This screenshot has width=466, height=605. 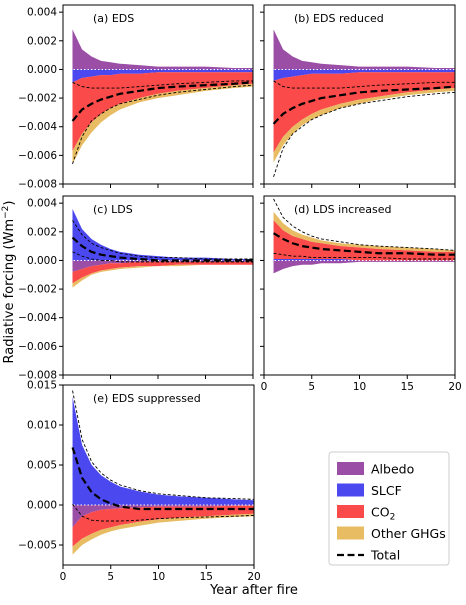 What do you see at coordinates (147, 398) in the screenshot?
I see `panel-title: (e) EDS suppressed` at bounding box center [147, 398].